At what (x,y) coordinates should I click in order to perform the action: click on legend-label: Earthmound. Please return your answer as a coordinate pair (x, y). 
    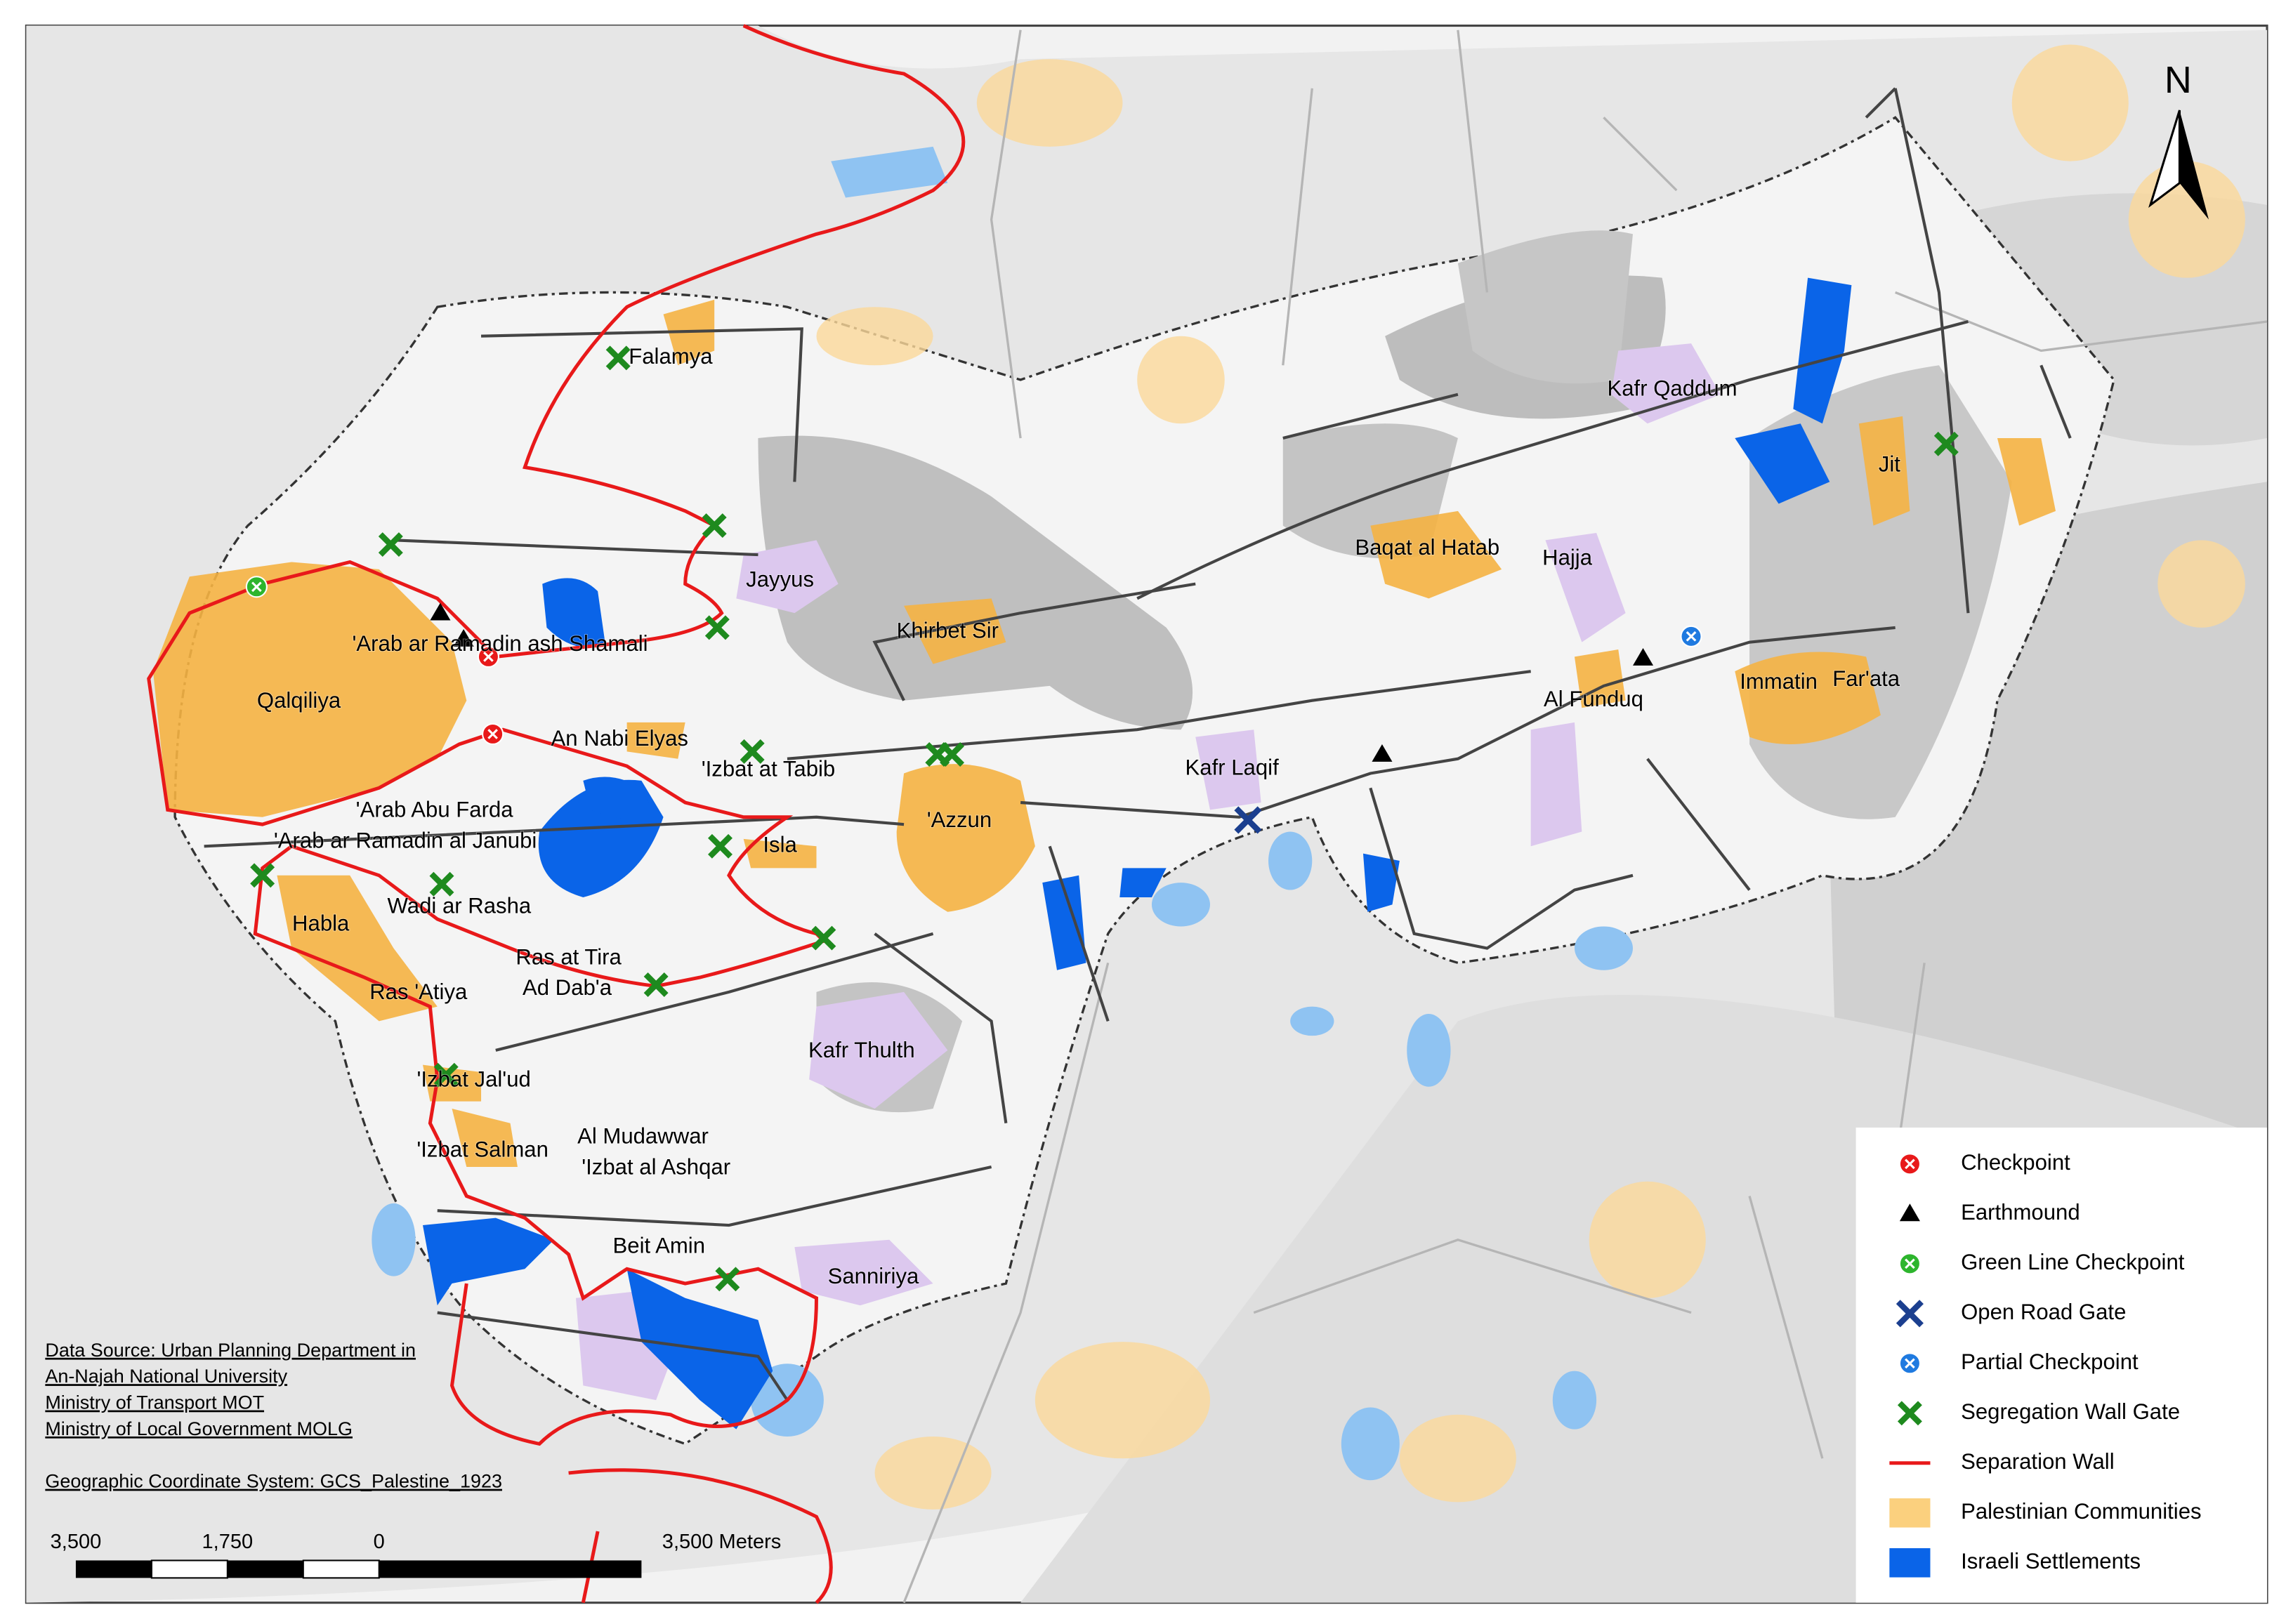
    Looking at the image, I should click on (2020, 1212).